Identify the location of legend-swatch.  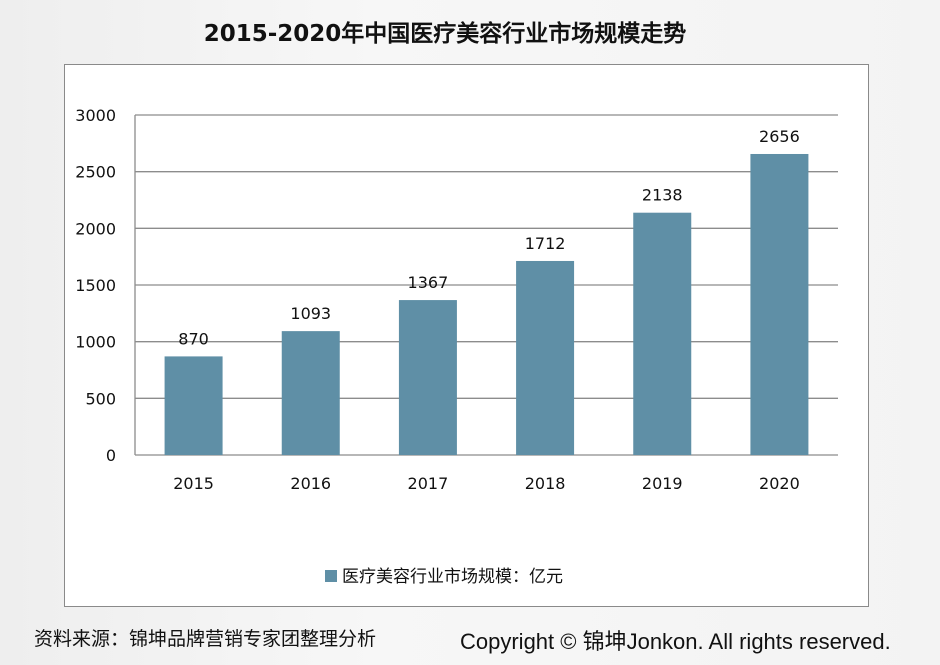
(331, 576).